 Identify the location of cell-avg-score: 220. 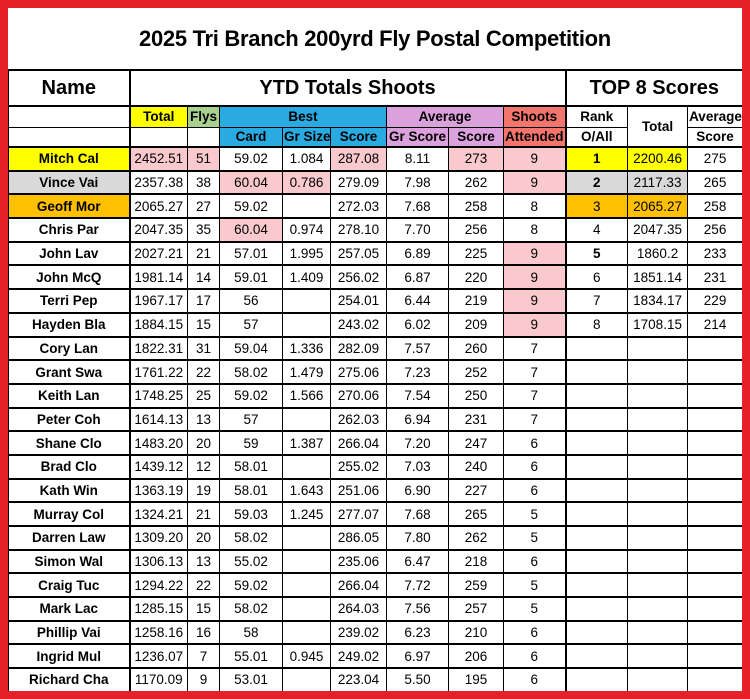
(476, 277).